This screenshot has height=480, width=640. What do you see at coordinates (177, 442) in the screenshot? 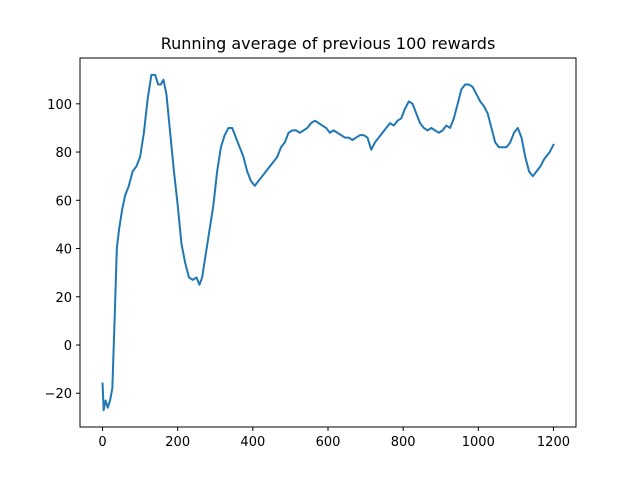
I see `x-tick-label: 200` at bounding box center [177, 442].